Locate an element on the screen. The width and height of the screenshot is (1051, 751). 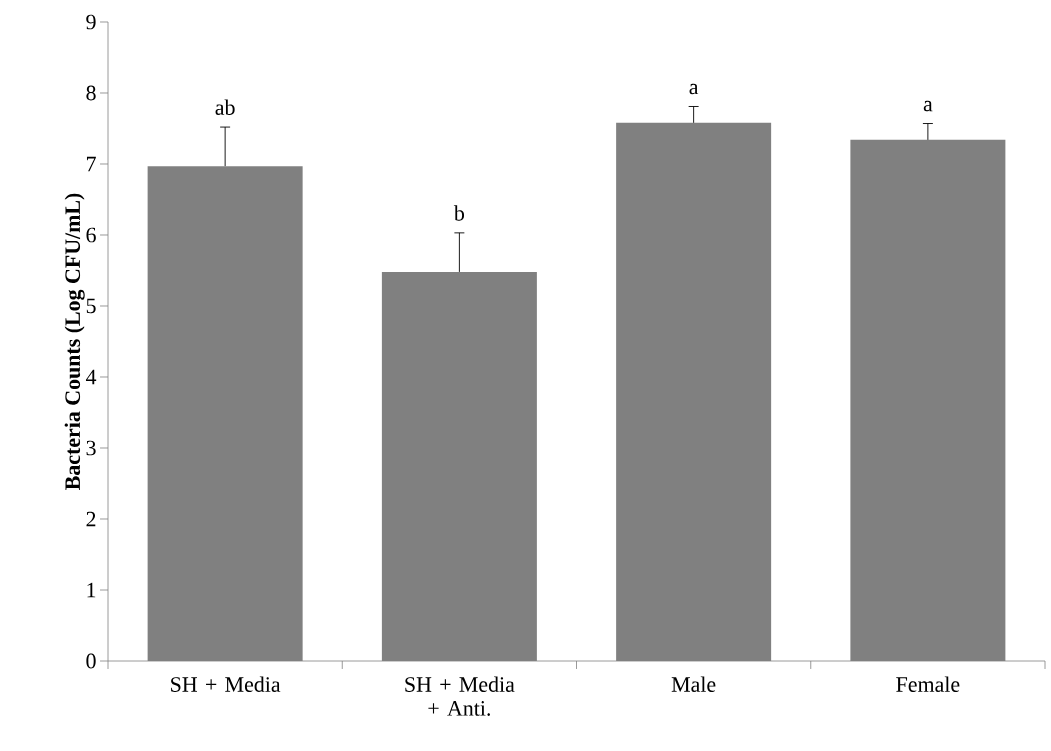
y-tick-label: 1 is located at coordinates (91, 590).